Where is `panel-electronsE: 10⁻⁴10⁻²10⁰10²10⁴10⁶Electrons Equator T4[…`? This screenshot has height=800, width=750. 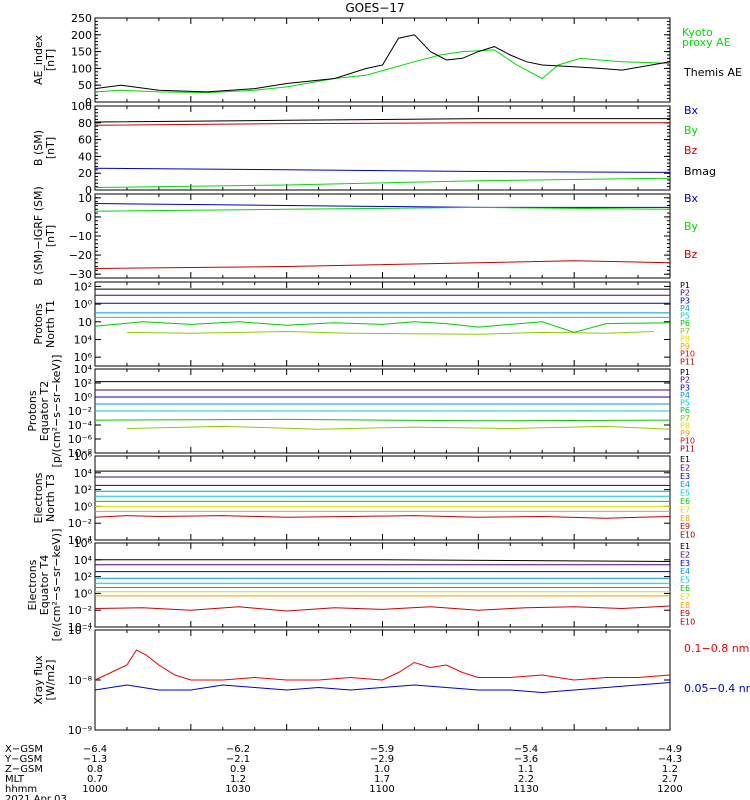
panel-electronsE: 10⁻⁴10⁻²10⁰10²10⁴10⁶Electrons Equator T4[… is located at coordinates (360, 585).